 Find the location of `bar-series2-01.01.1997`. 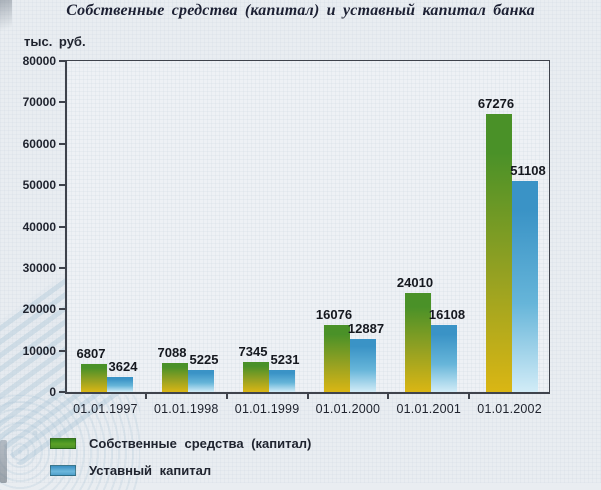

bar-series2-01.01.1997 is located at coordinates (120, 384).